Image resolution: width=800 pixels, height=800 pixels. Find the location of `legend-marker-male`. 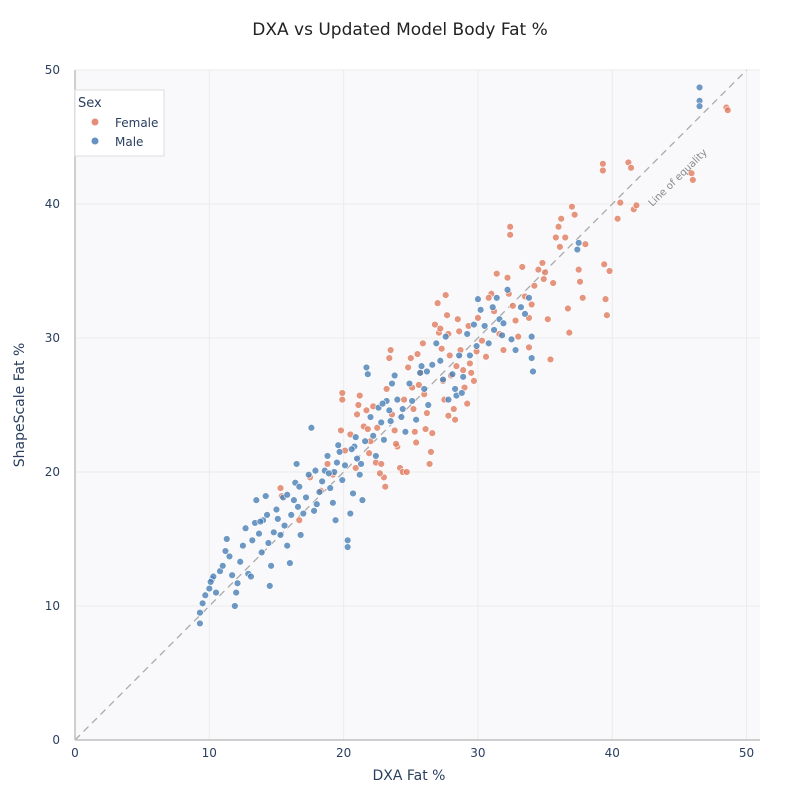

legend-marker-male is located at coordinates (95, 141).